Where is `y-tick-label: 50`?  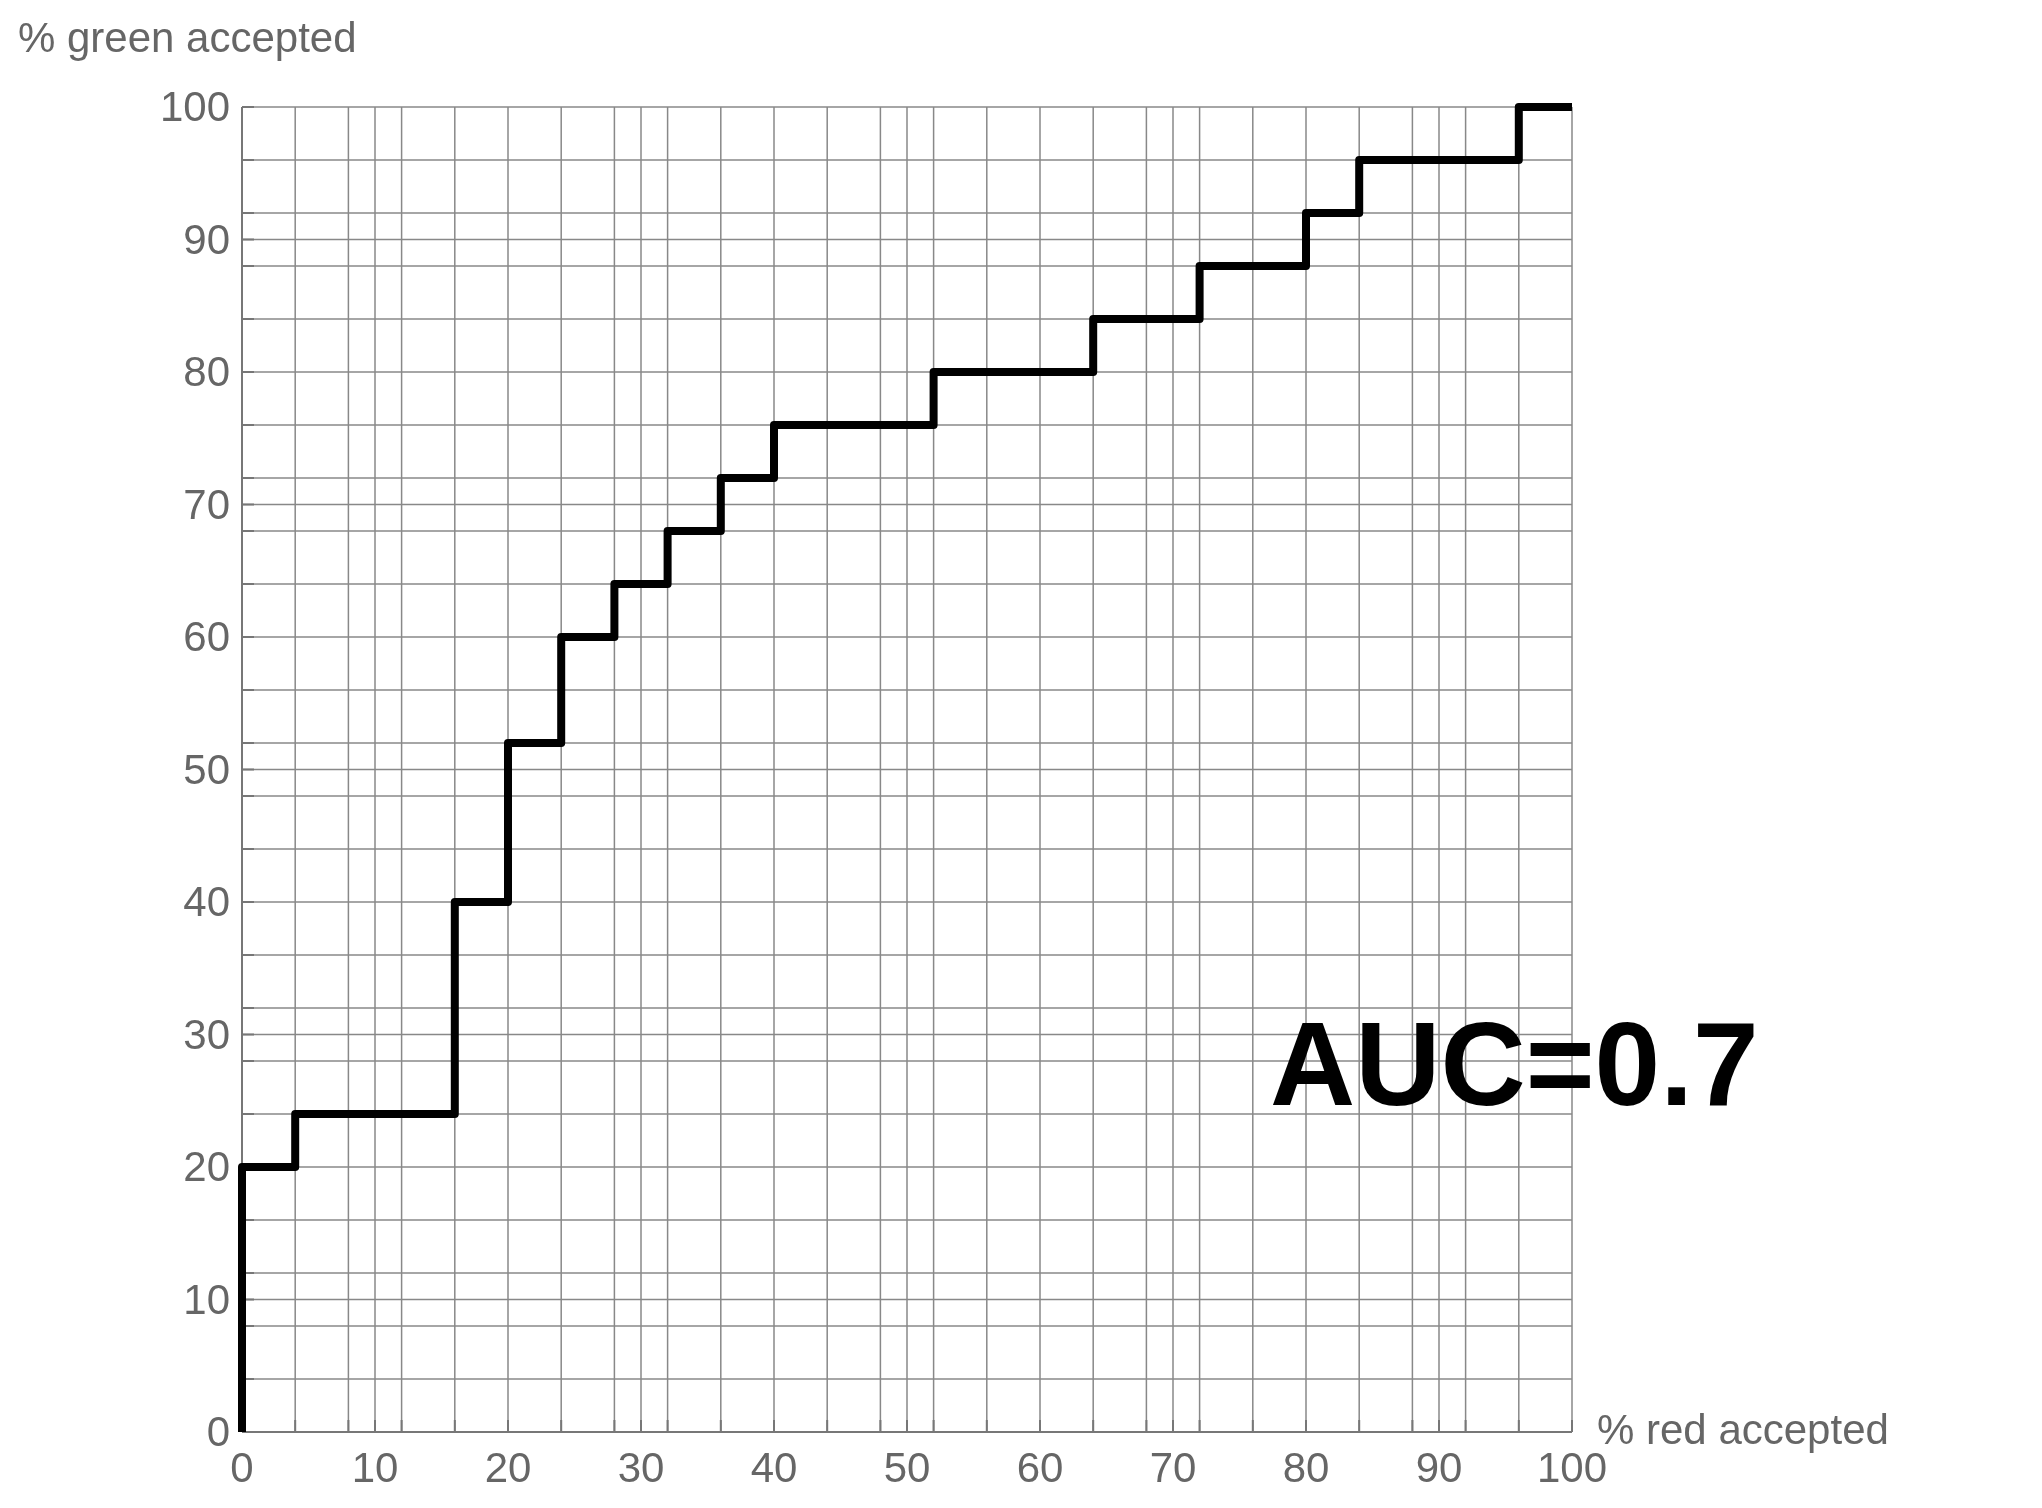 y-tick-label: 50 is located at coordinates (206, 769).